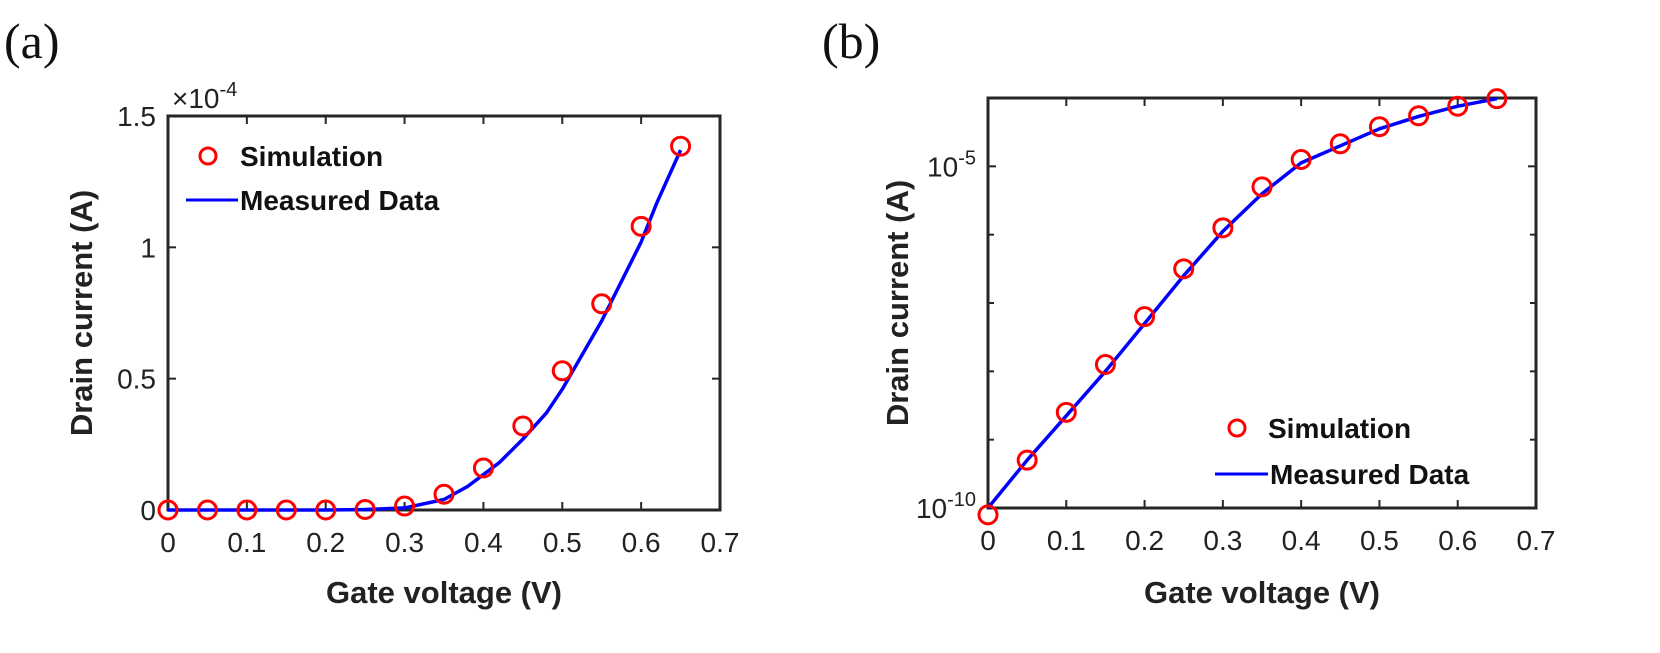 This screenshot has height=653, width=1660. What do you see at coordinates (444, 592) in the screenshot?
I see `panel-a-x-axis-title: Gate voltage (V)` at bounding box center [444, 592].